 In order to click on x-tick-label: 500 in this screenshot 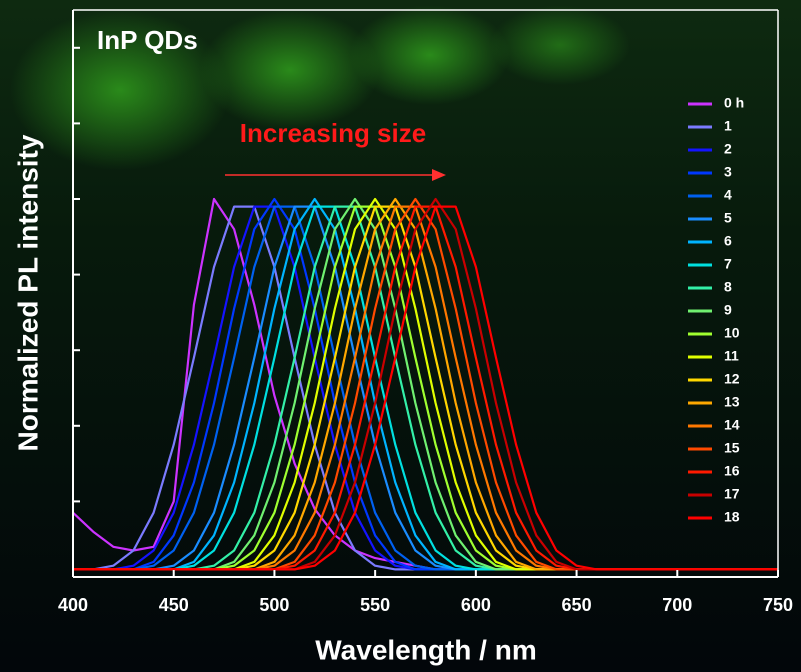, I will do `click(274, 605)`.